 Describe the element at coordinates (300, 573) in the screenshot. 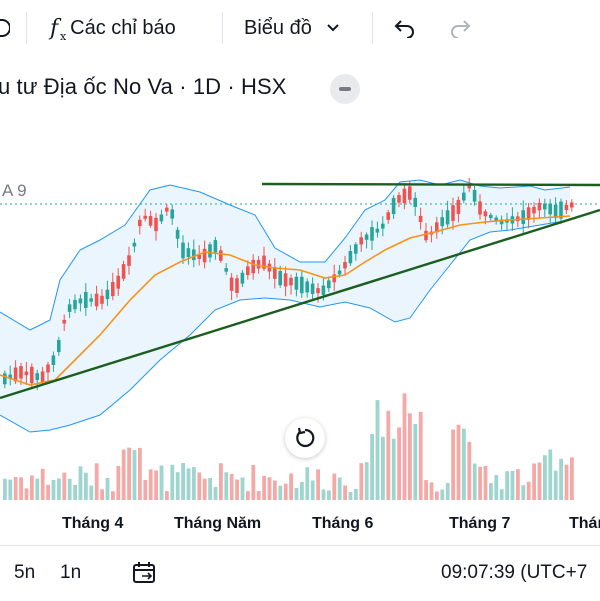

I see `bottom-toolbar` at that location.